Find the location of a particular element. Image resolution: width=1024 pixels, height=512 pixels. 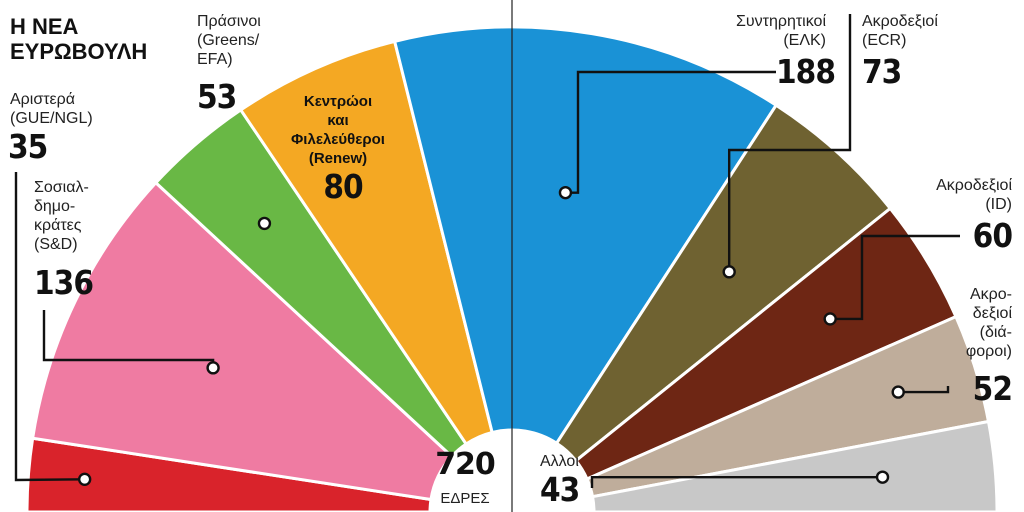

ecr-name: Ακροδεξιοί is located at coordinates (900, 21).